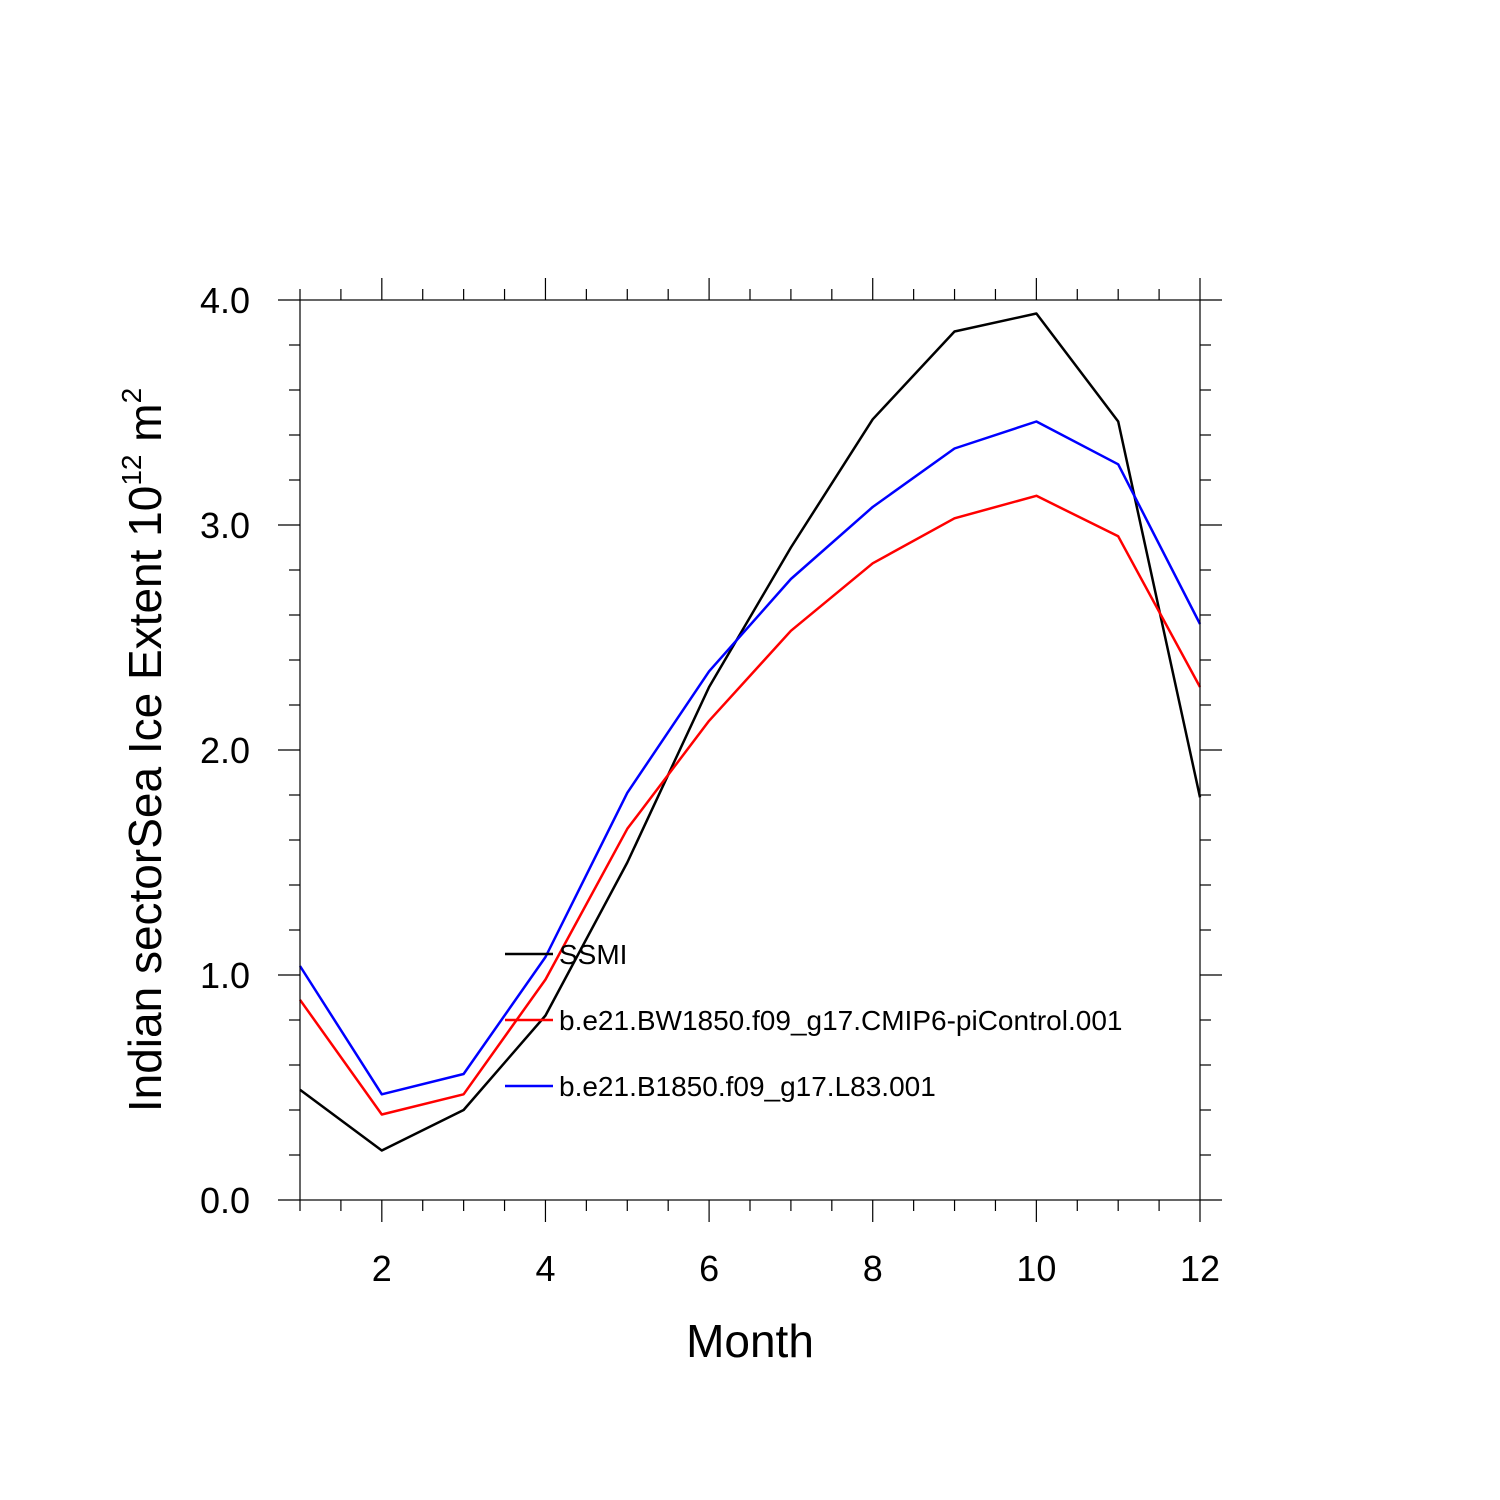 The image size is (1500, 1500). Describe the element at coordinates (145, 428) in the screenshot. I see `y-axis-title-unit: m` at that location.